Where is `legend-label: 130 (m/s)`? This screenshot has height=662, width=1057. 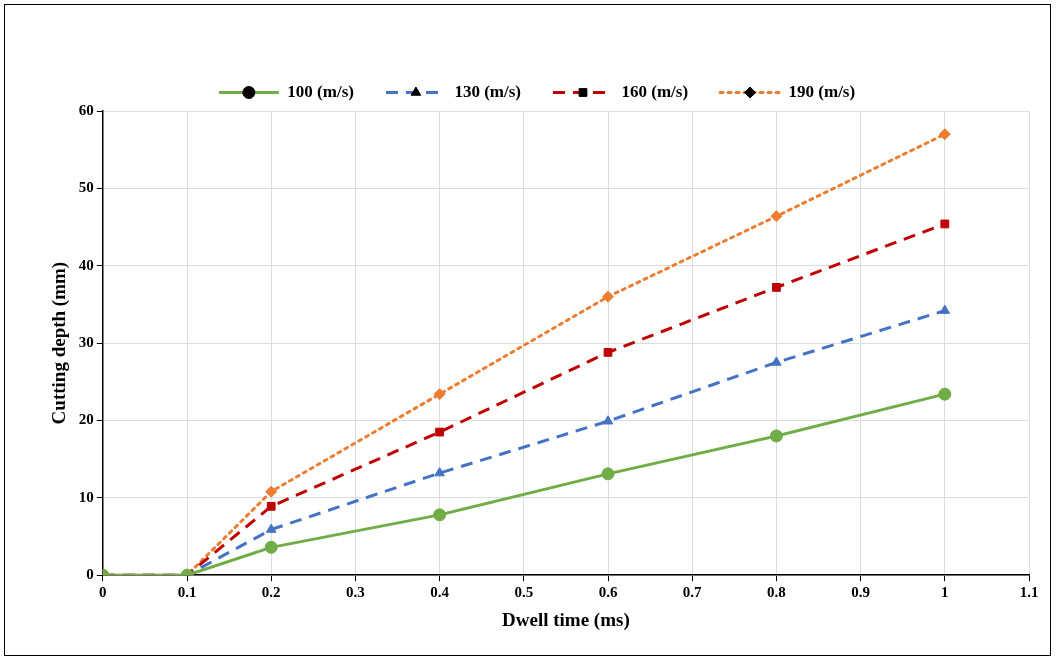
legend-label: 130 (m/s) is located at coordinates (488, 91).